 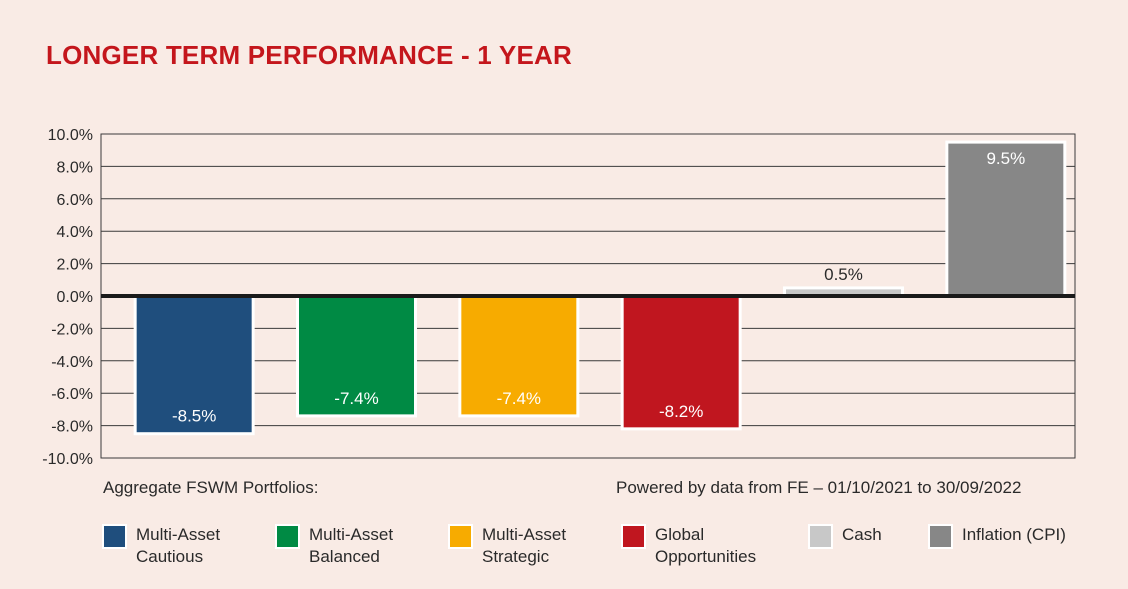 I want to click on y-tick-label: -8.0%, so click(x=72, y=427).